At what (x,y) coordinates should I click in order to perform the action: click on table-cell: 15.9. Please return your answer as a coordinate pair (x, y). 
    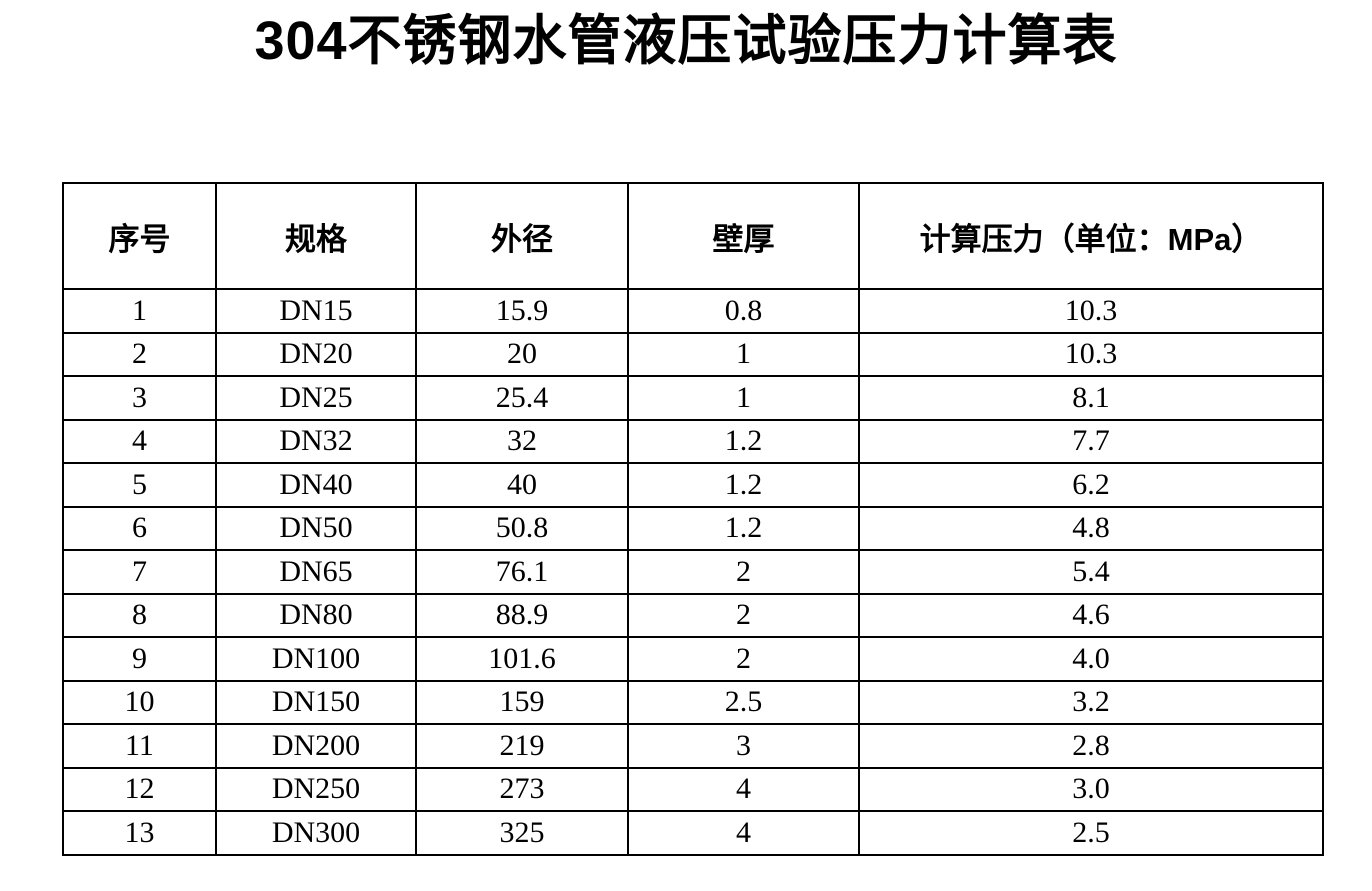
    Looking at the image, I should click on (522, 311).